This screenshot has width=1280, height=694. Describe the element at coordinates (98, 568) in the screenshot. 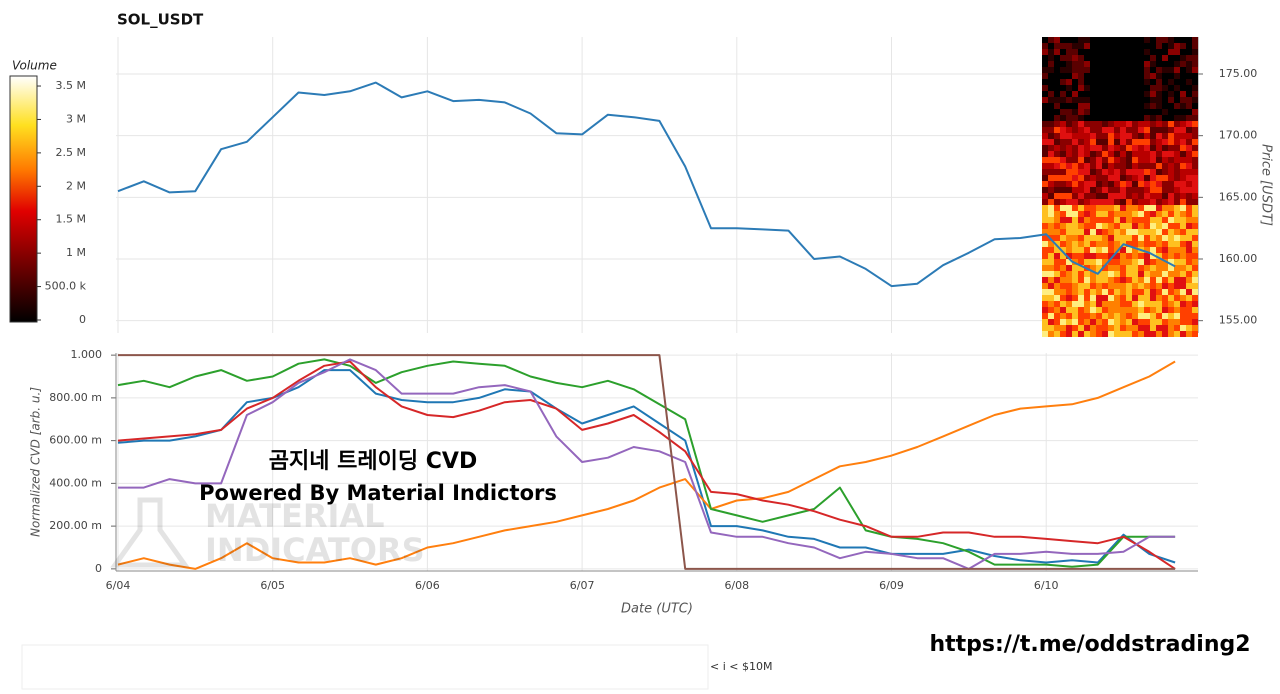

I see `y-tick-label: 0` at that location.